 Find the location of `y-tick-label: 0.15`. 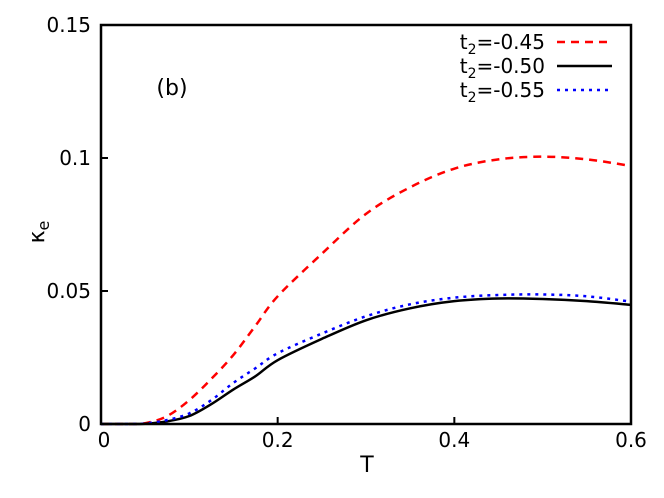

y-tick-label: 0.15 is located at coordinates (68, 25).